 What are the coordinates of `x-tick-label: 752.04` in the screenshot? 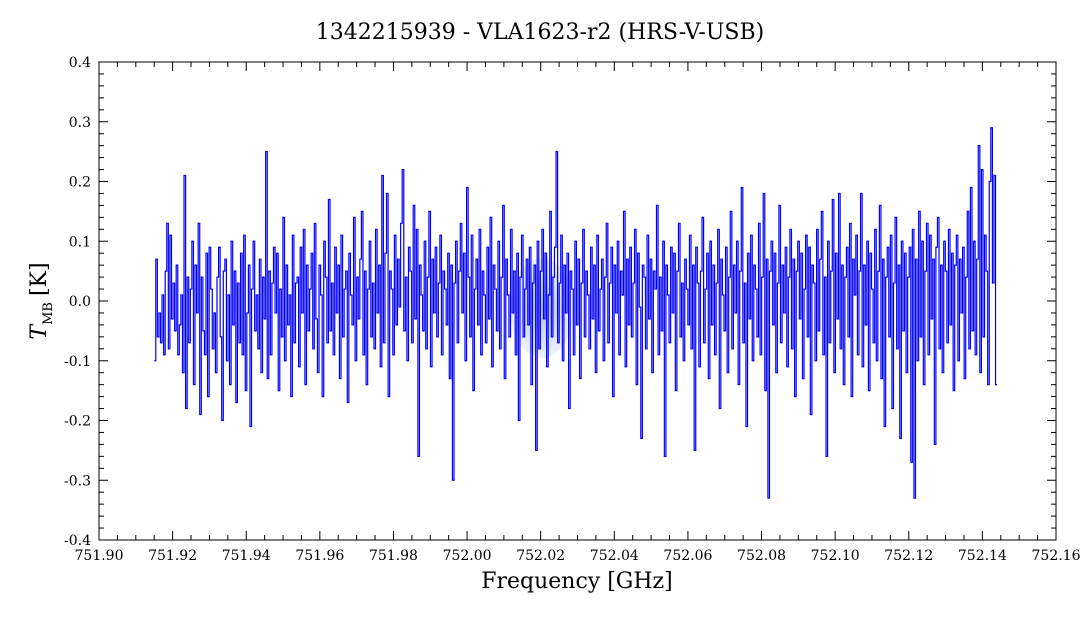 It's located at (614, 556).